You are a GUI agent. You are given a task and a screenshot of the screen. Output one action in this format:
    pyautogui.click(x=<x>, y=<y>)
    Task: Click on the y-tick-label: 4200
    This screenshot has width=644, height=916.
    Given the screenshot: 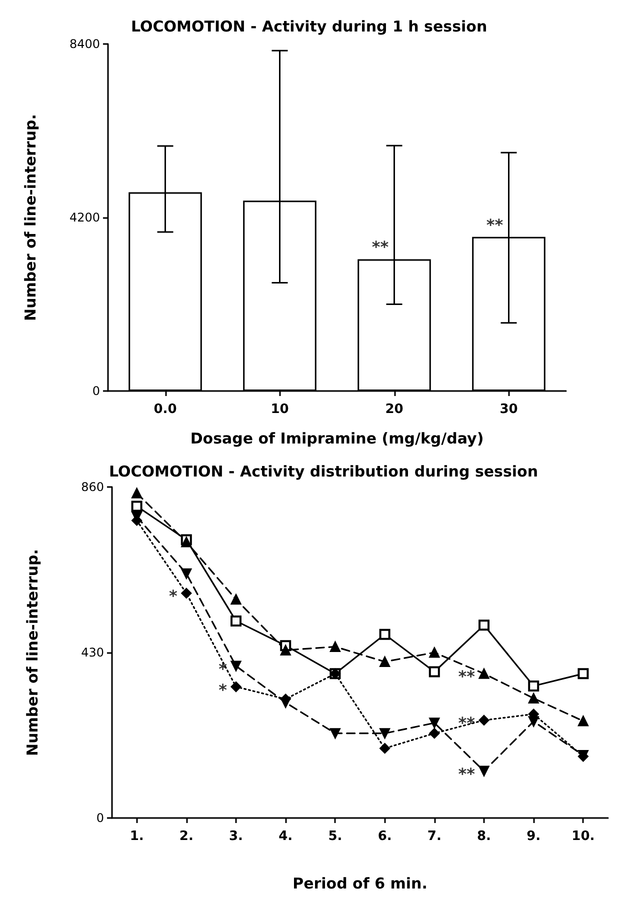 What is the action you would take?
    pyautogui.click(x=84, y=217)
    